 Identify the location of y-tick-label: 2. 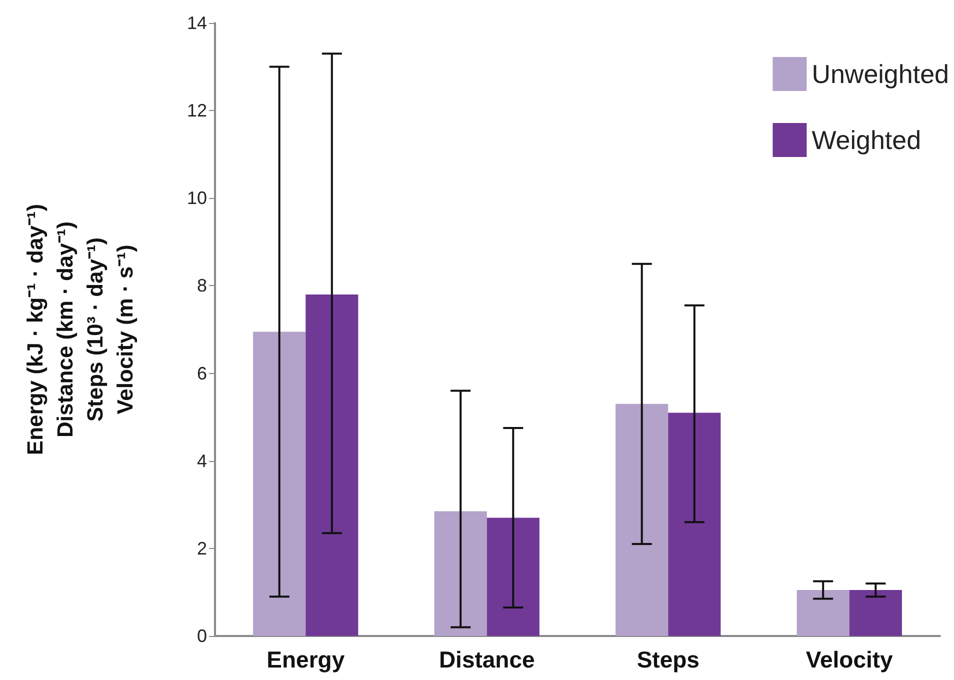
(201, 548).